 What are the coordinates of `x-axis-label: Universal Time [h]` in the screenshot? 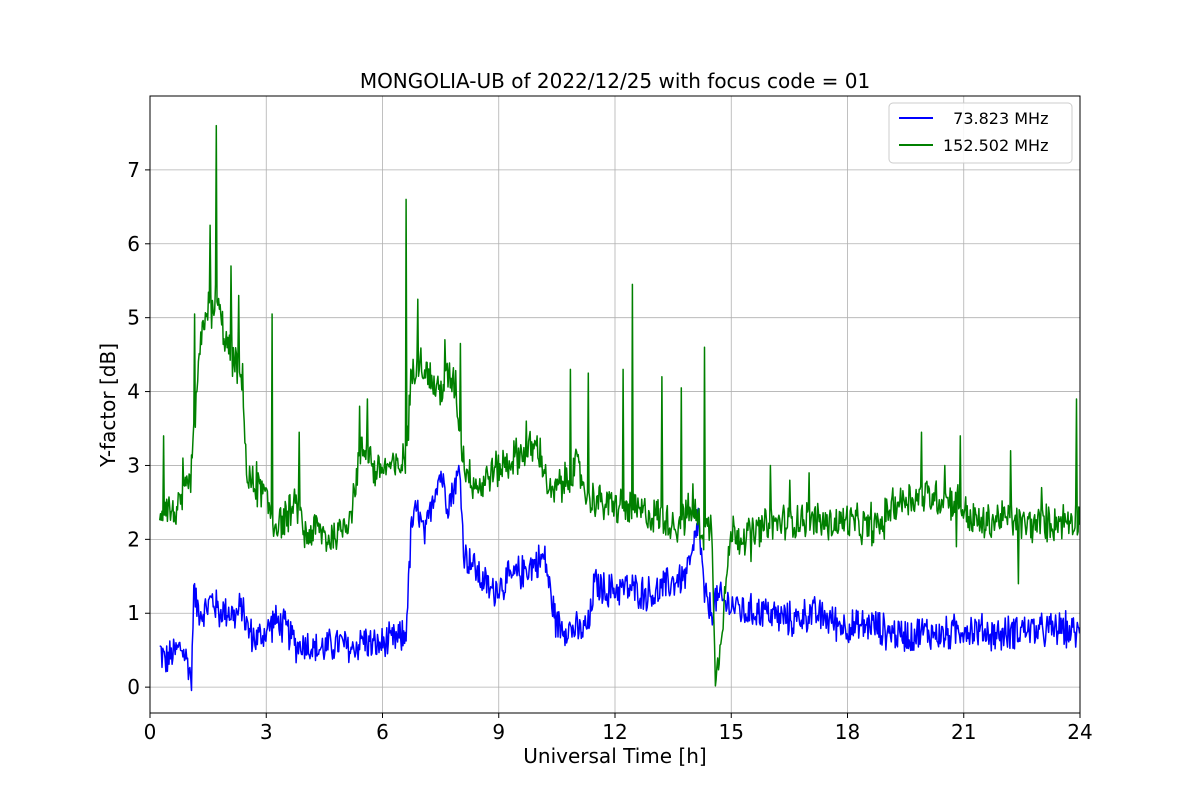 It's located at (614, 756).